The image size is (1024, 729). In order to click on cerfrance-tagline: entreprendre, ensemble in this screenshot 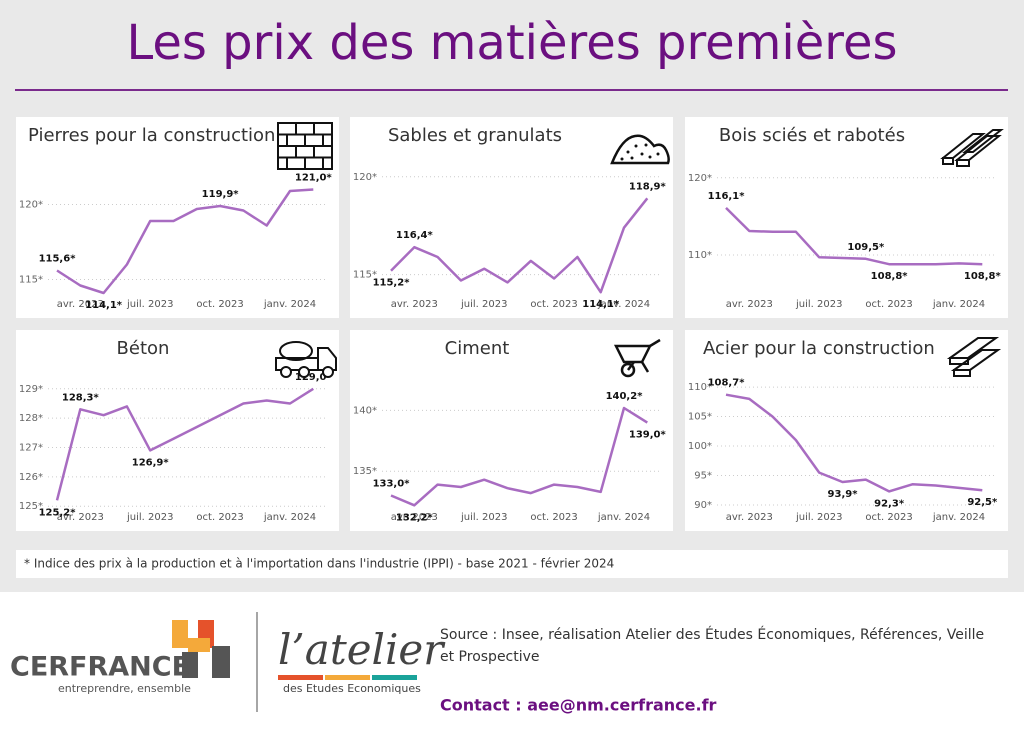, I will do `click(124, 688)`.